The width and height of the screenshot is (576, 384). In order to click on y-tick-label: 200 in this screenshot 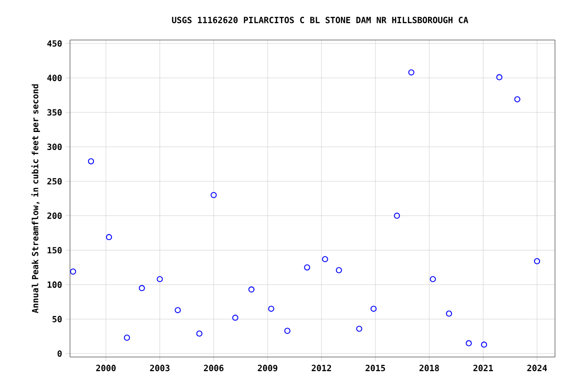, I will do `click(54, 215)`.